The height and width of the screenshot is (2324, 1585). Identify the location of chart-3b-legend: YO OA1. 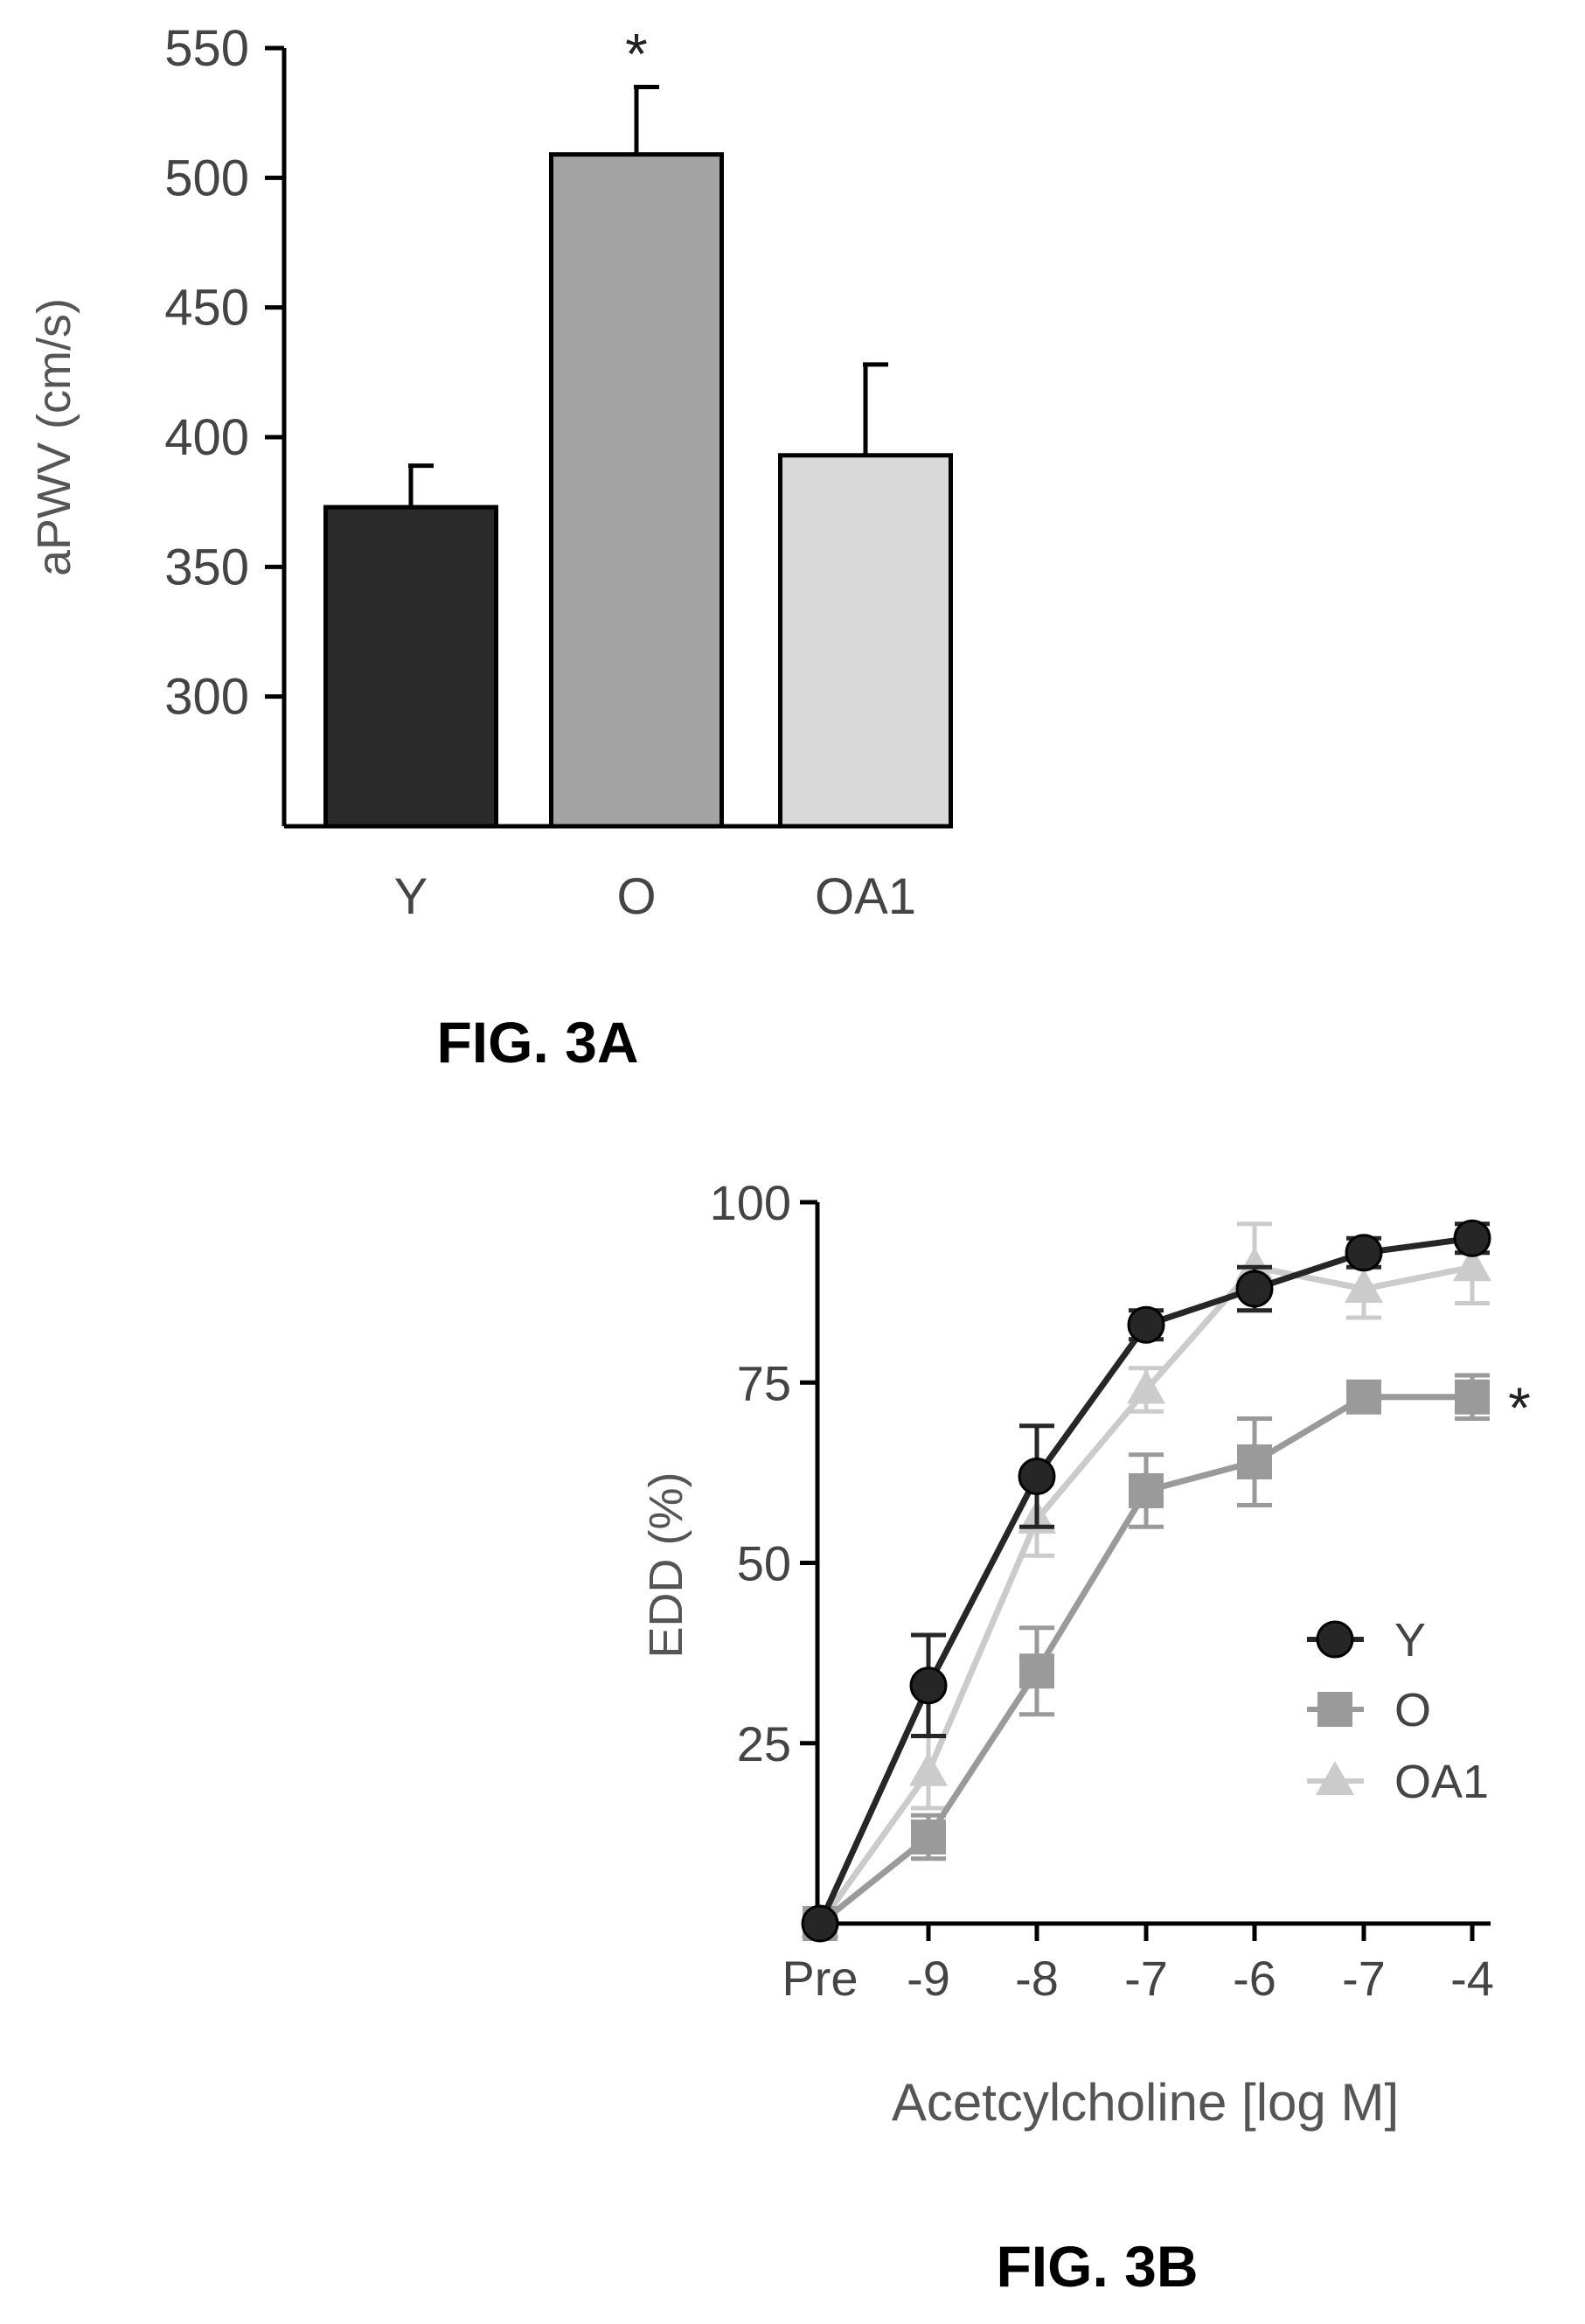
(1398, 1711).